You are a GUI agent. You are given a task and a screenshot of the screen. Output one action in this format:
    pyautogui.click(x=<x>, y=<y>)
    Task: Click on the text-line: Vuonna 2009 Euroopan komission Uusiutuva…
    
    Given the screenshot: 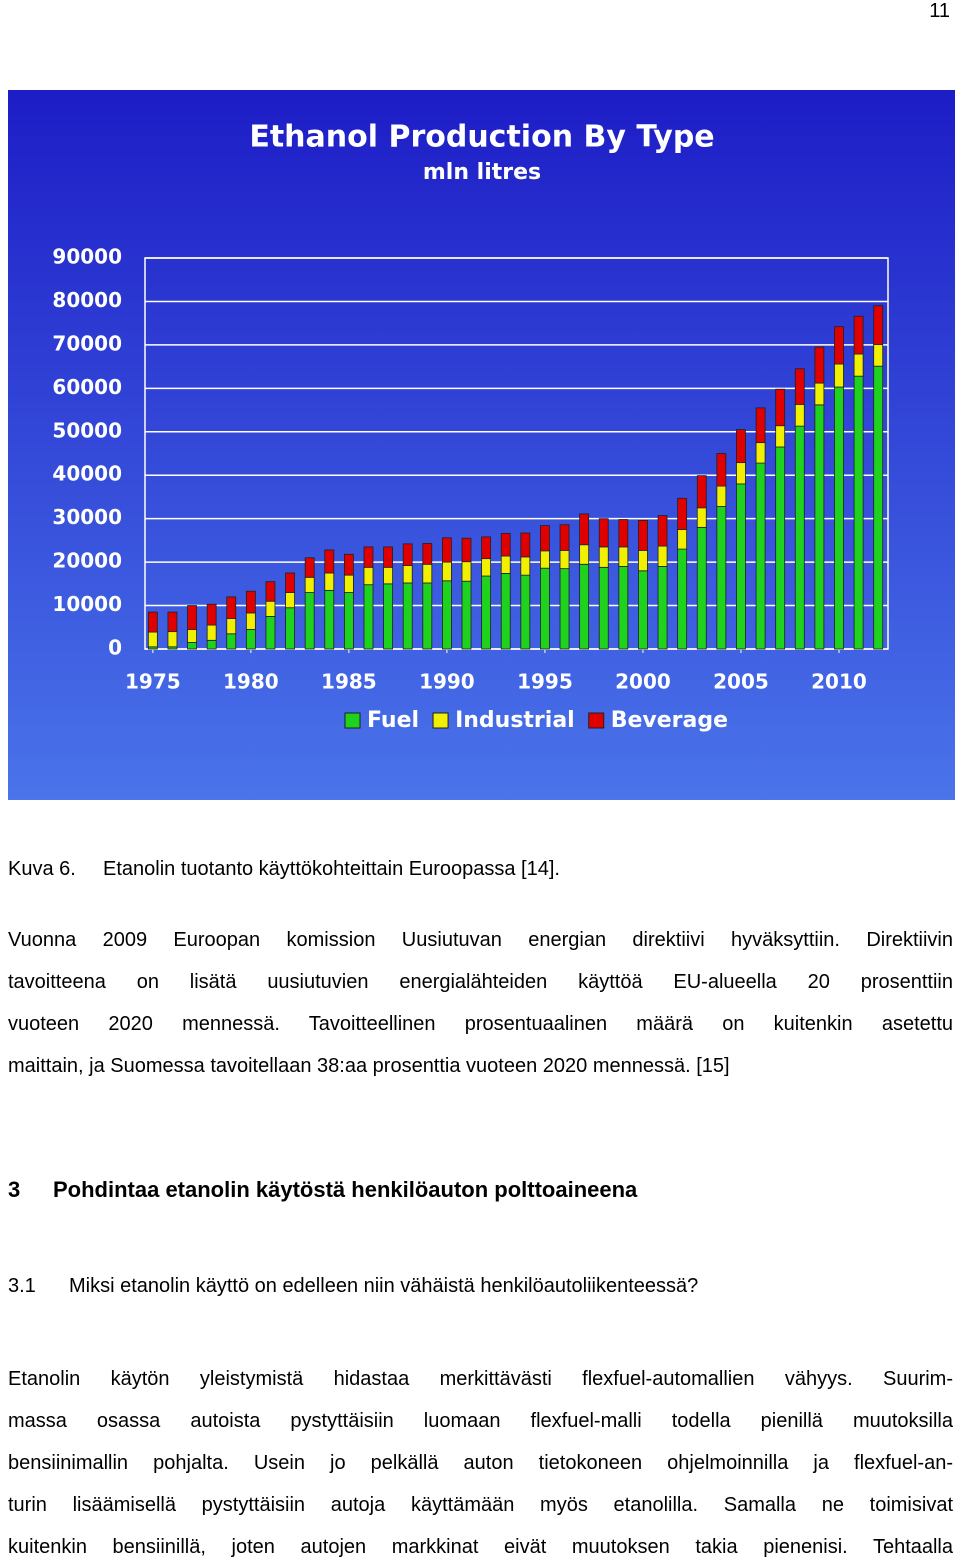 What is the action you would take?
    pyautogui.click(x=480, y=940)
    